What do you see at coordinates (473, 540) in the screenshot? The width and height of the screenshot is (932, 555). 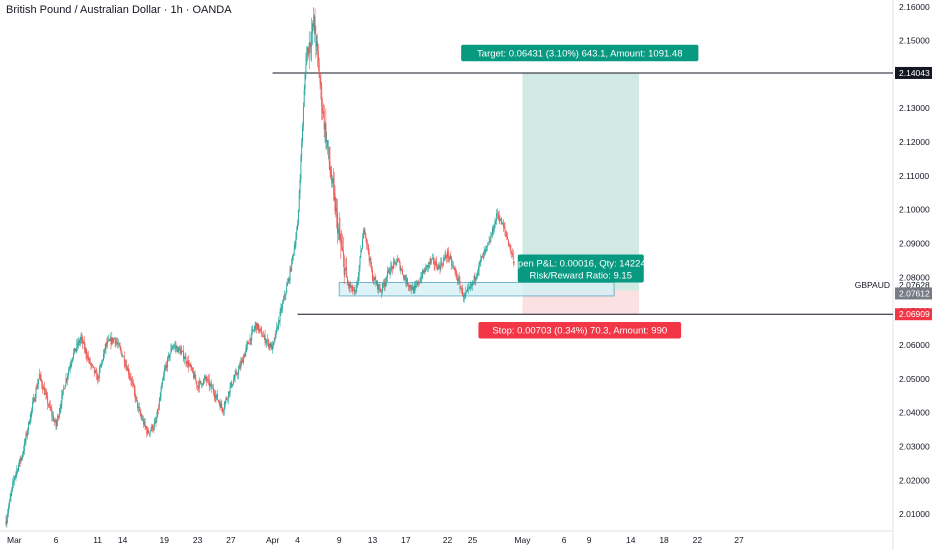 I see `time-axis-label: 25` at bounding box center [473, 540].